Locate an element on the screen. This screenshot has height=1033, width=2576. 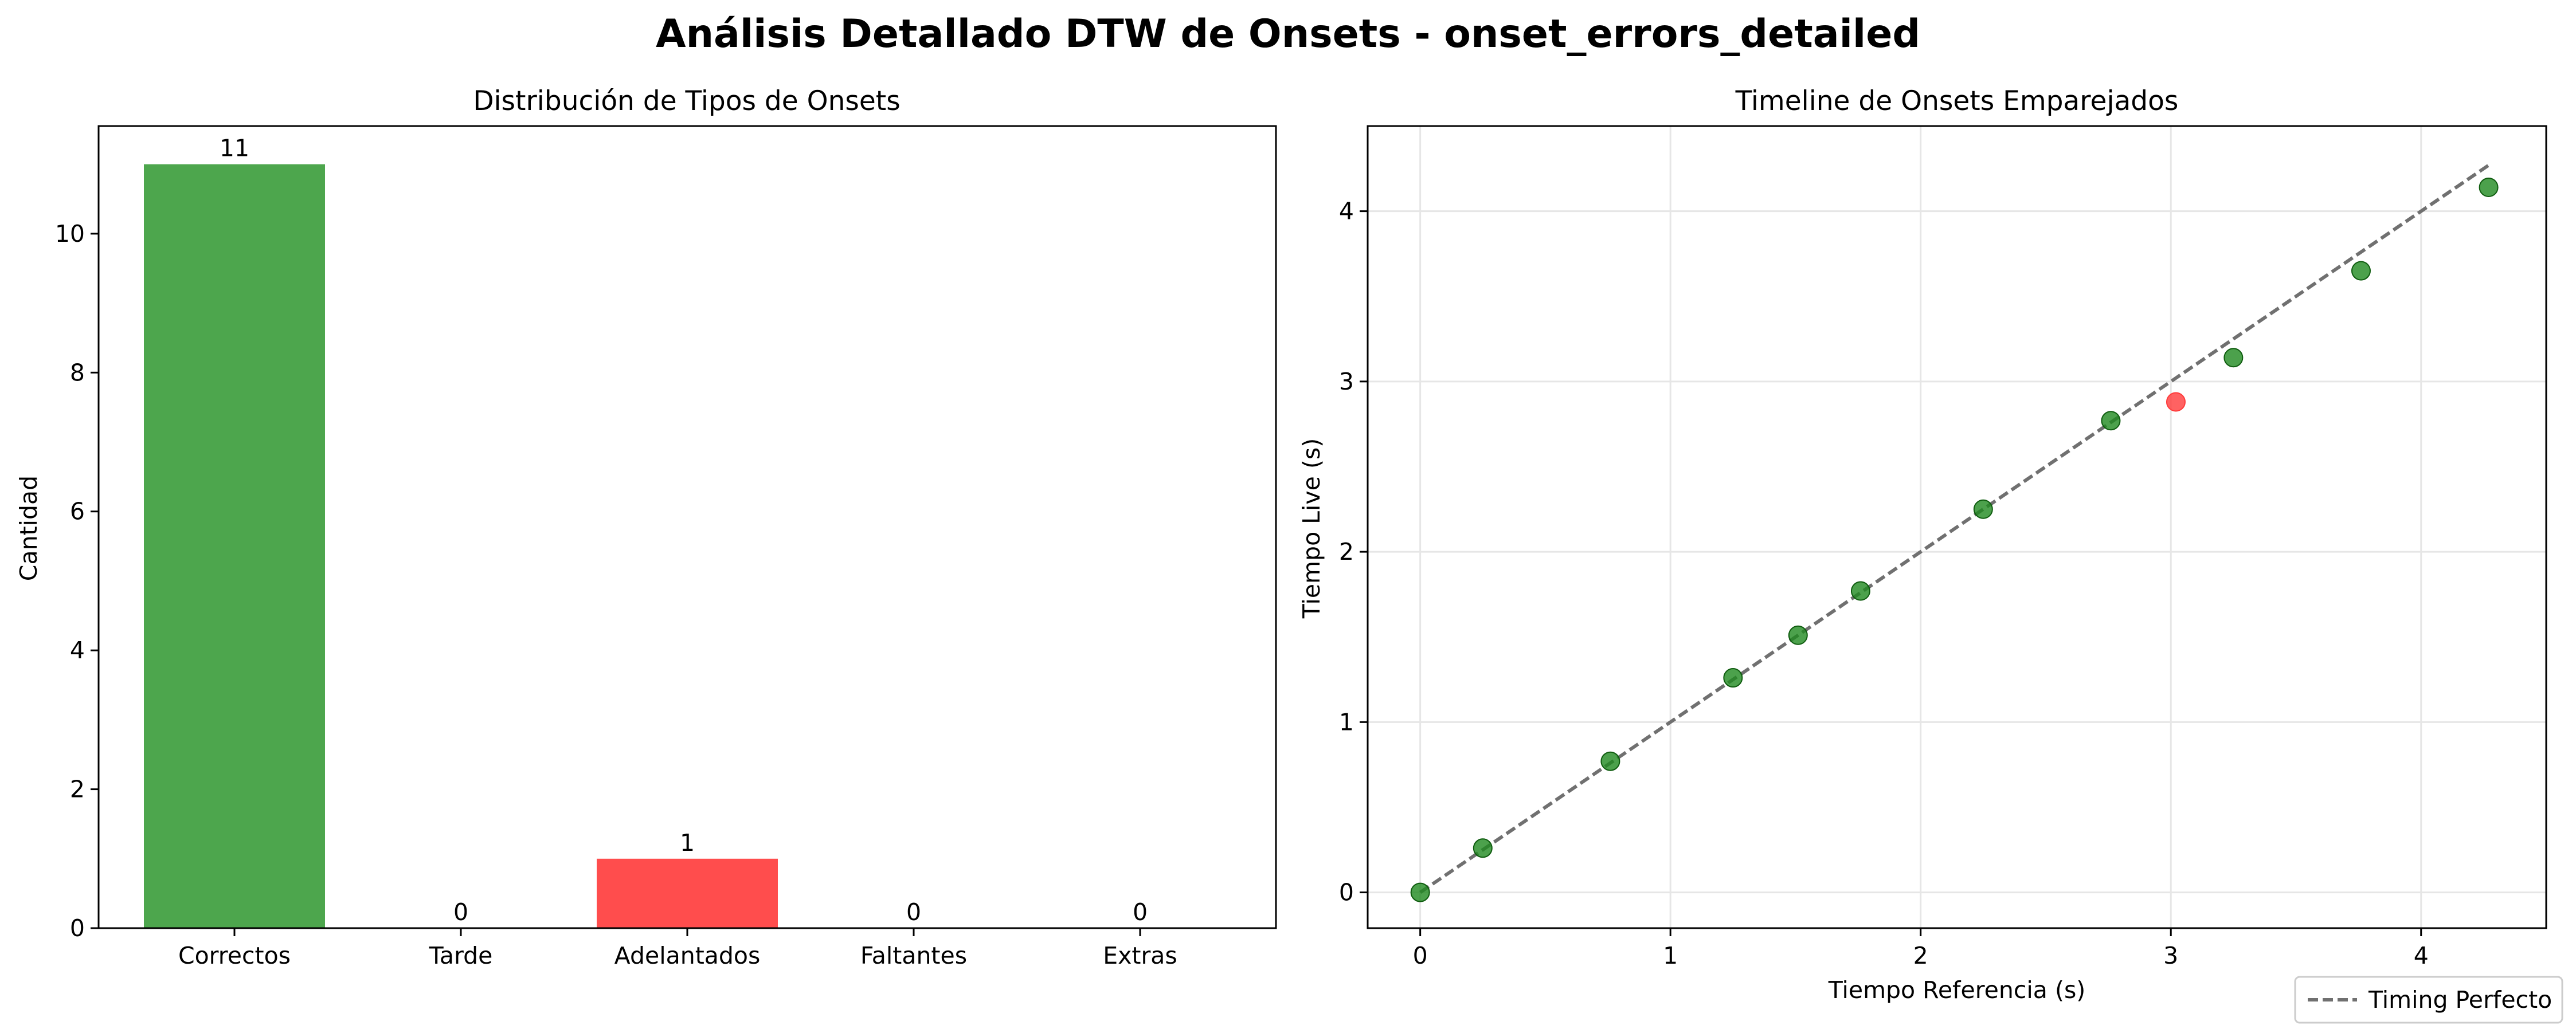
bar-chart-ytick-label: 0 is located at coordinates (77, 928).